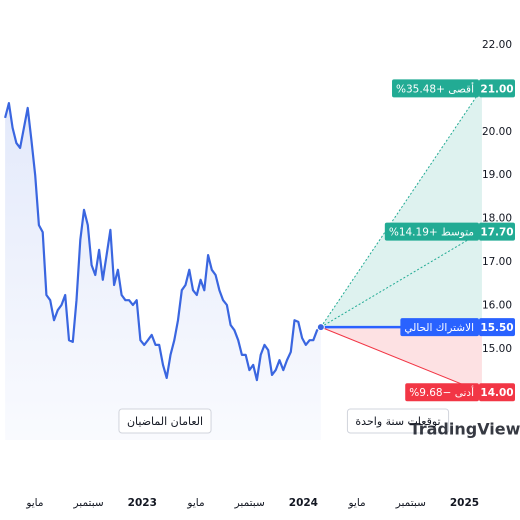  Describe the element at coordinates (497, 305) in the screenshot. I see `y-tick-label: 16.00` at that location.